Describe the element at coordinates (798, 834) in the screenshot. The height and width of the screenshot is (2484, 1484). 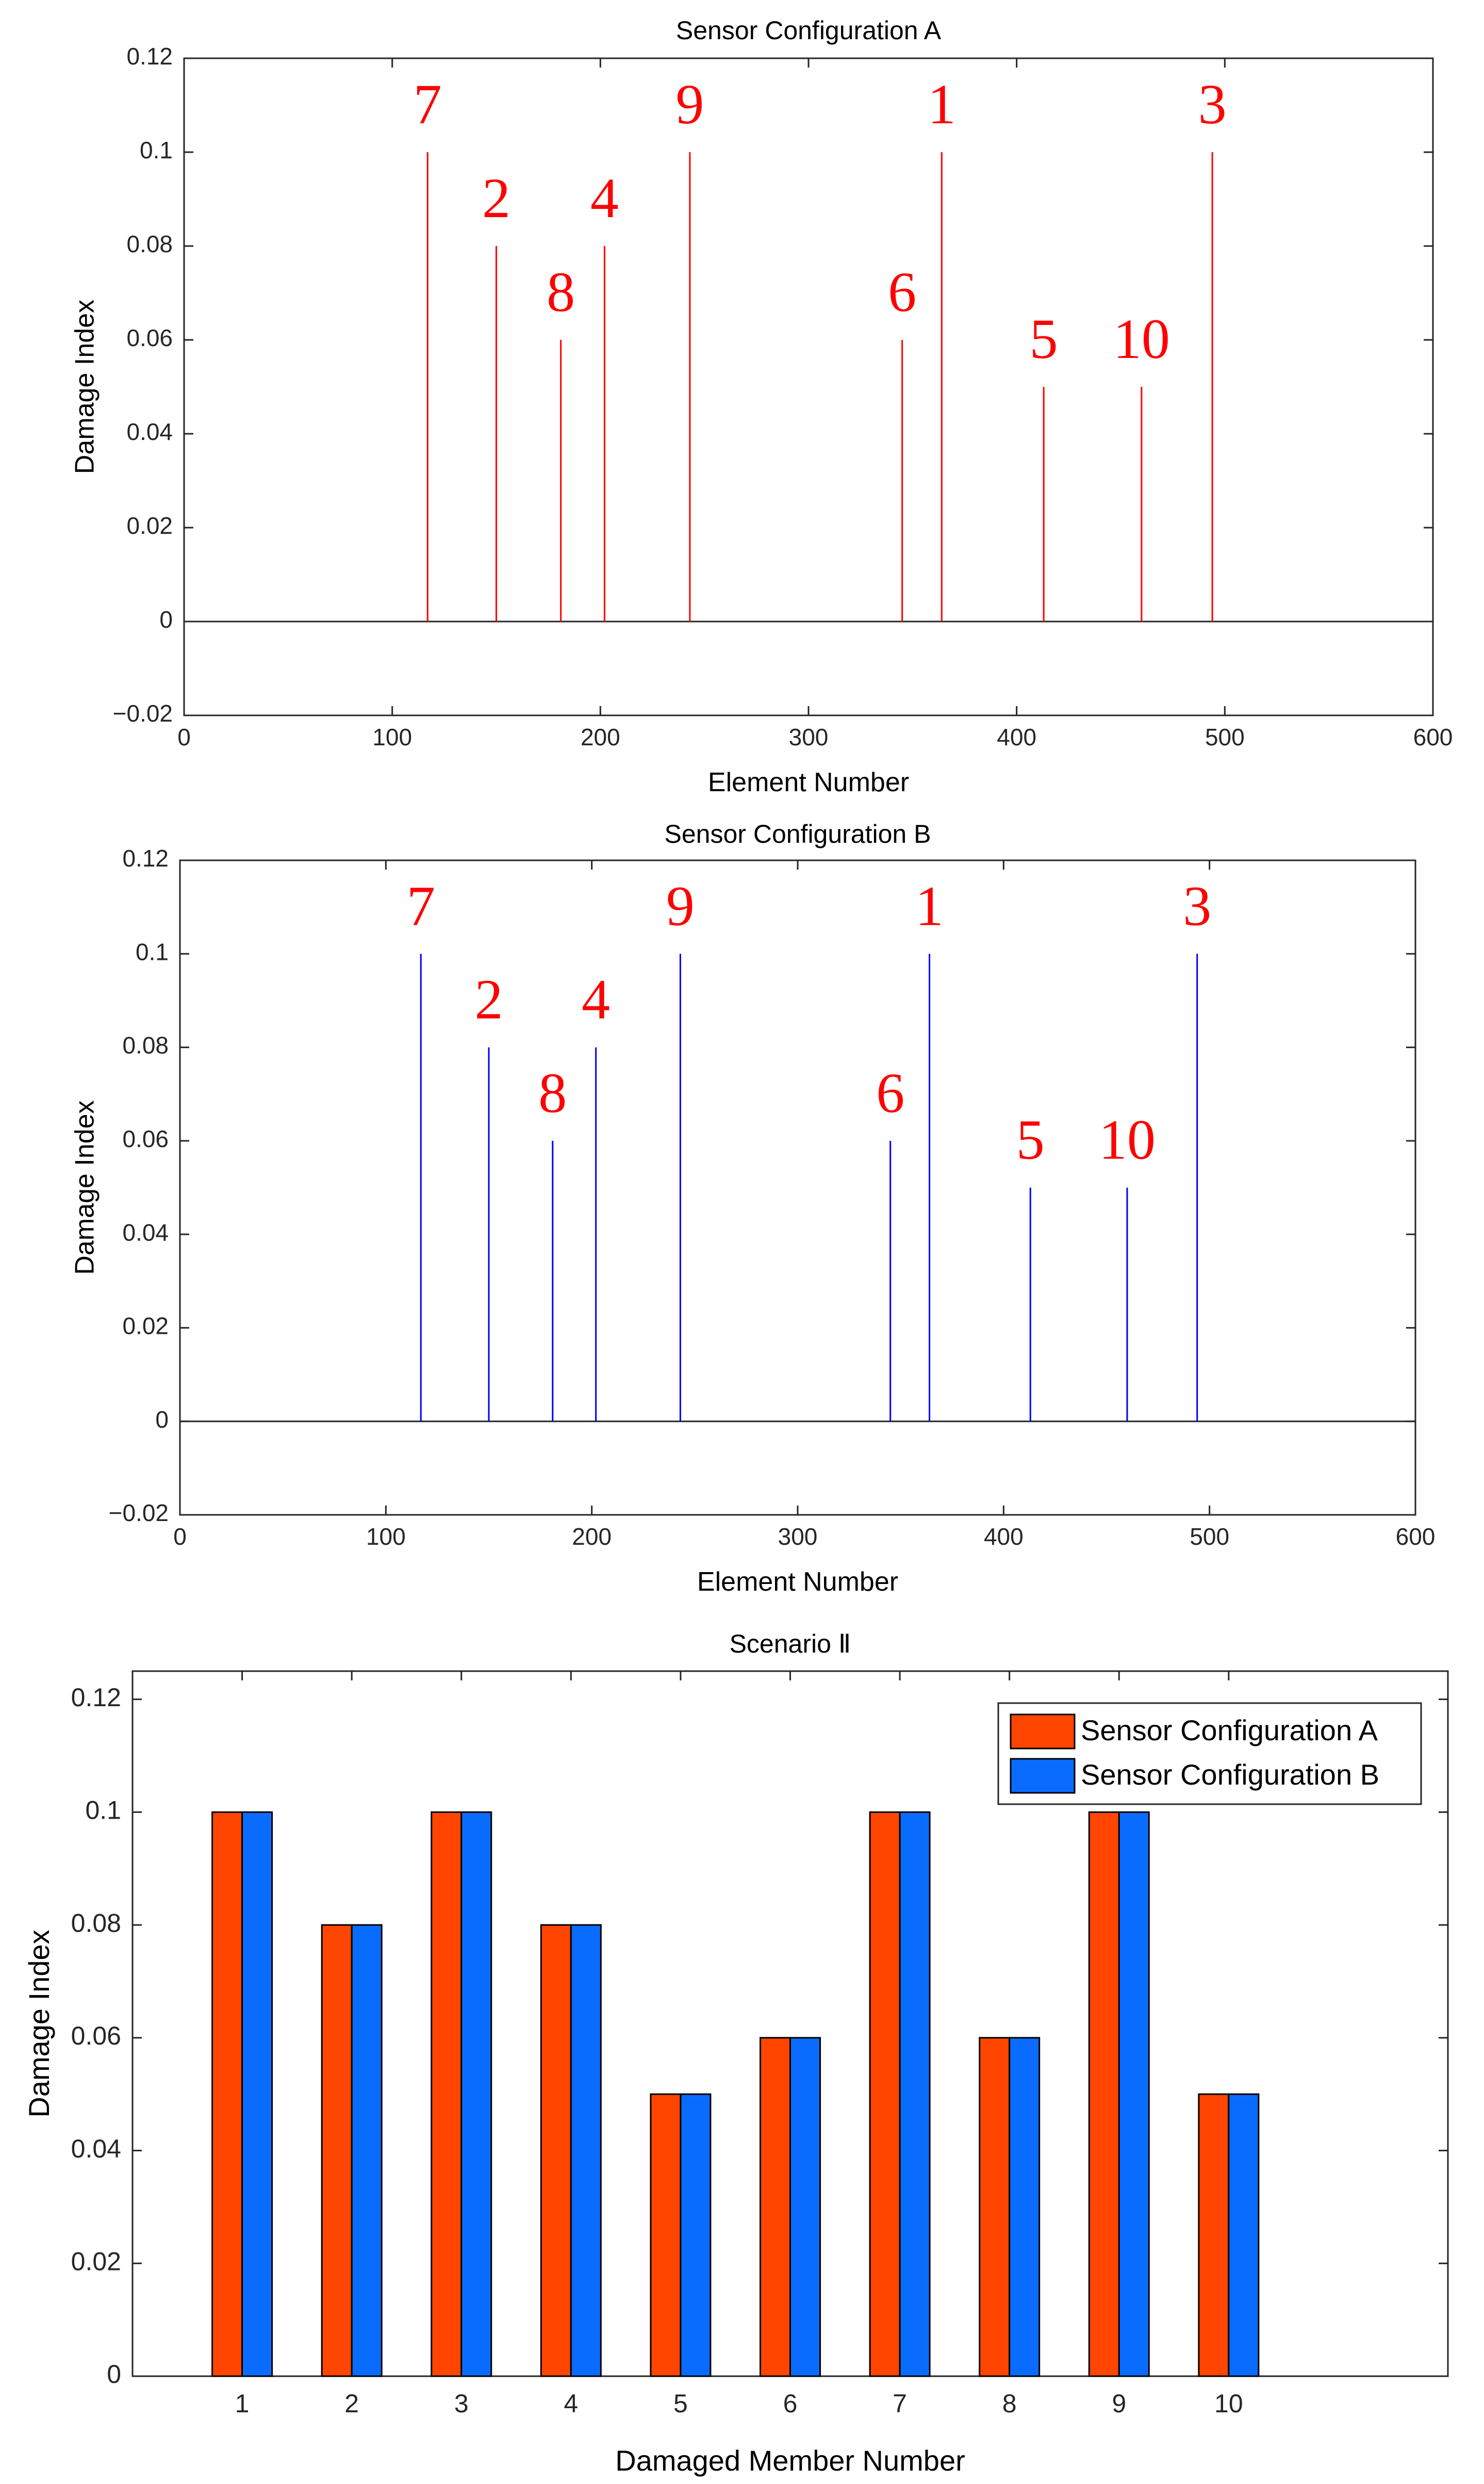
I see `chart-title: Sensor Configuration B` at that location.